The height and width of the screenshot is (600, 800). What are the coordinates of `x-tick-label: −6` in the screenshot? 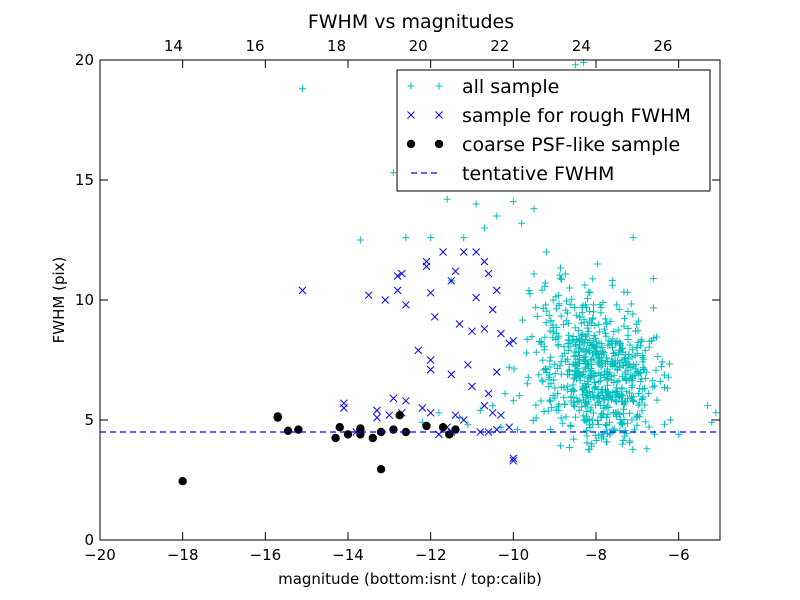 It's located at (679, 555).